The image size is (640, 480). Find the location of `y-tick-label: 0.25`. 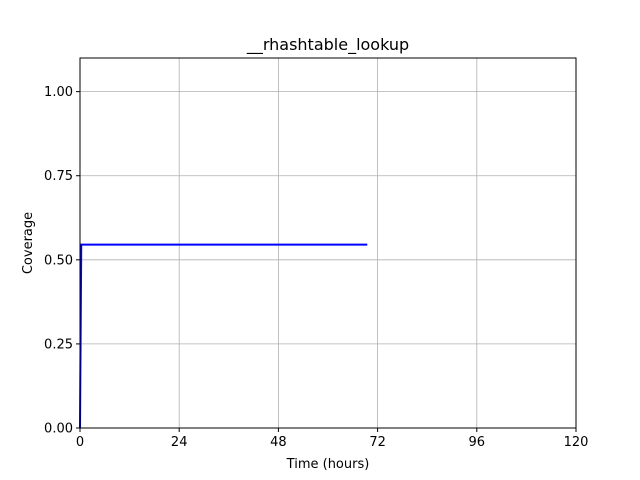

y-tick-label: 0.25 is located at coordinates (58, 344).